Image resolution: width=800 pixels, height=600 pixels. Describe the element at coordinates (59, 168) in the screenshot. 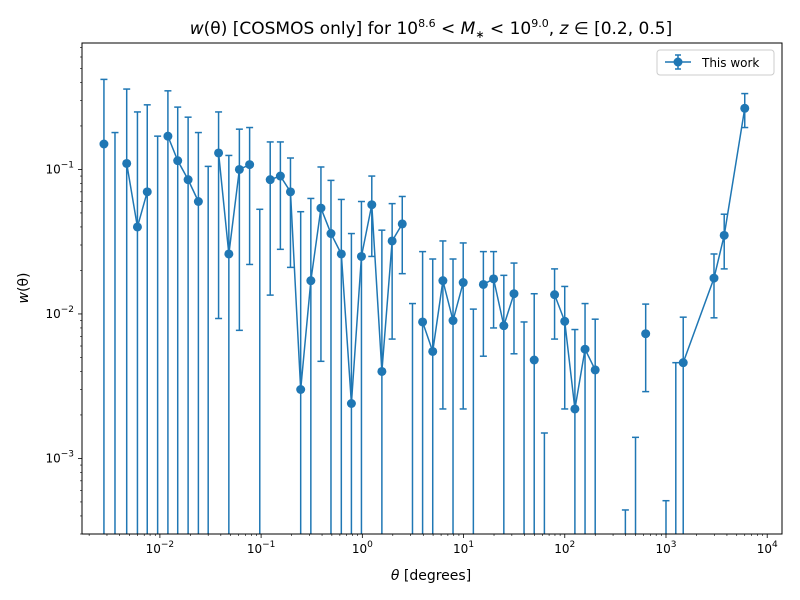

I see `y-tick-label-2: 10⁻¹` at that location.